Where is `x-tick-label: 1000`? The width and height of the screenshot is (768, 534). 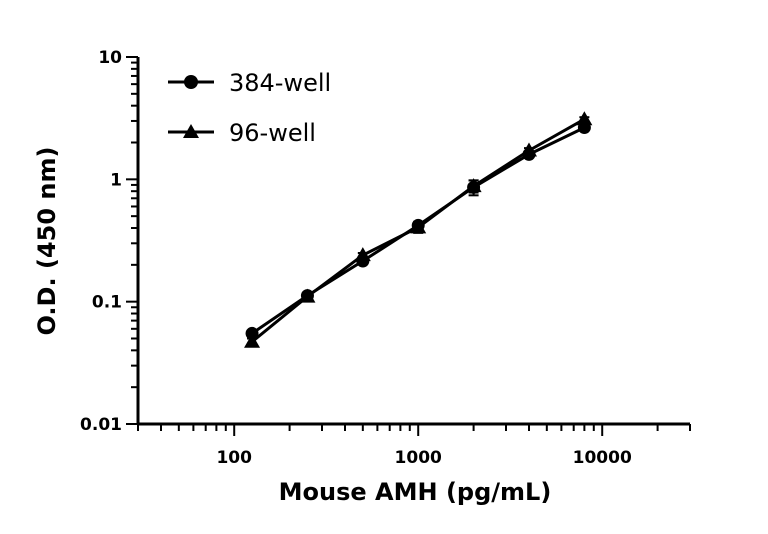 x-tick-label: 1000 is located at coordinates (418, 458).